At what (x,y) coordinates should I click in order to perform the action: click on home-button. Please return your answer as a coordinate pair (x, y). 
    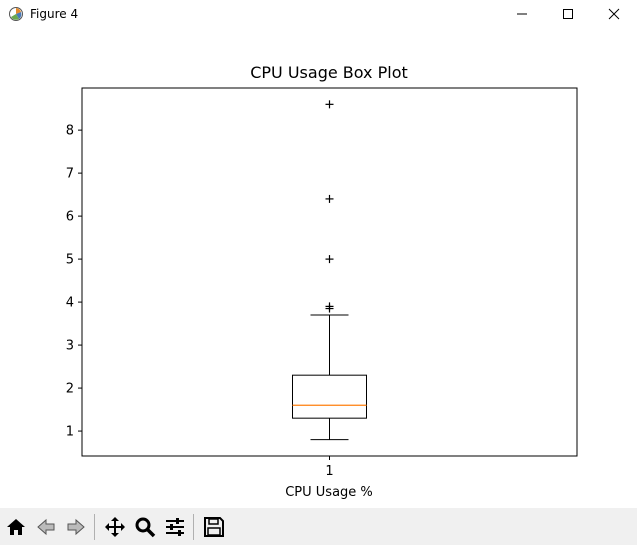
    Looking at the image, I should click on (16, 527).